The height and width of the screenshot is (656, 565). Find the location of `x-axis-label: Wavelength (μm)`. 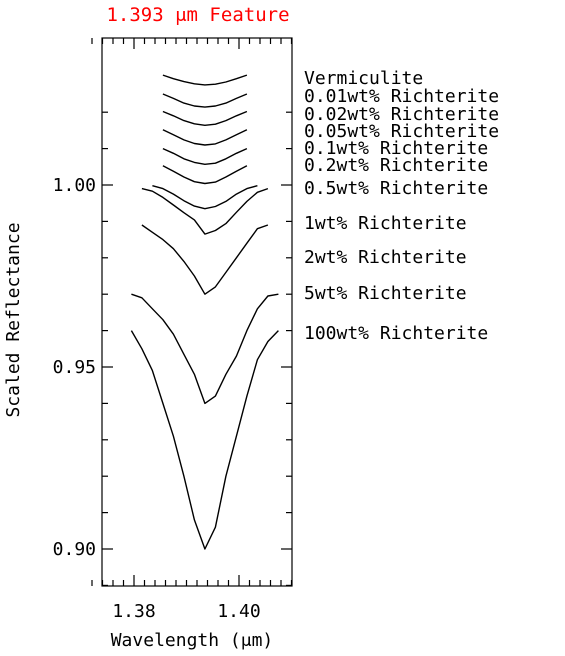

x-axis-label: Wavelength (μm) is located at coordinates (192, 640).